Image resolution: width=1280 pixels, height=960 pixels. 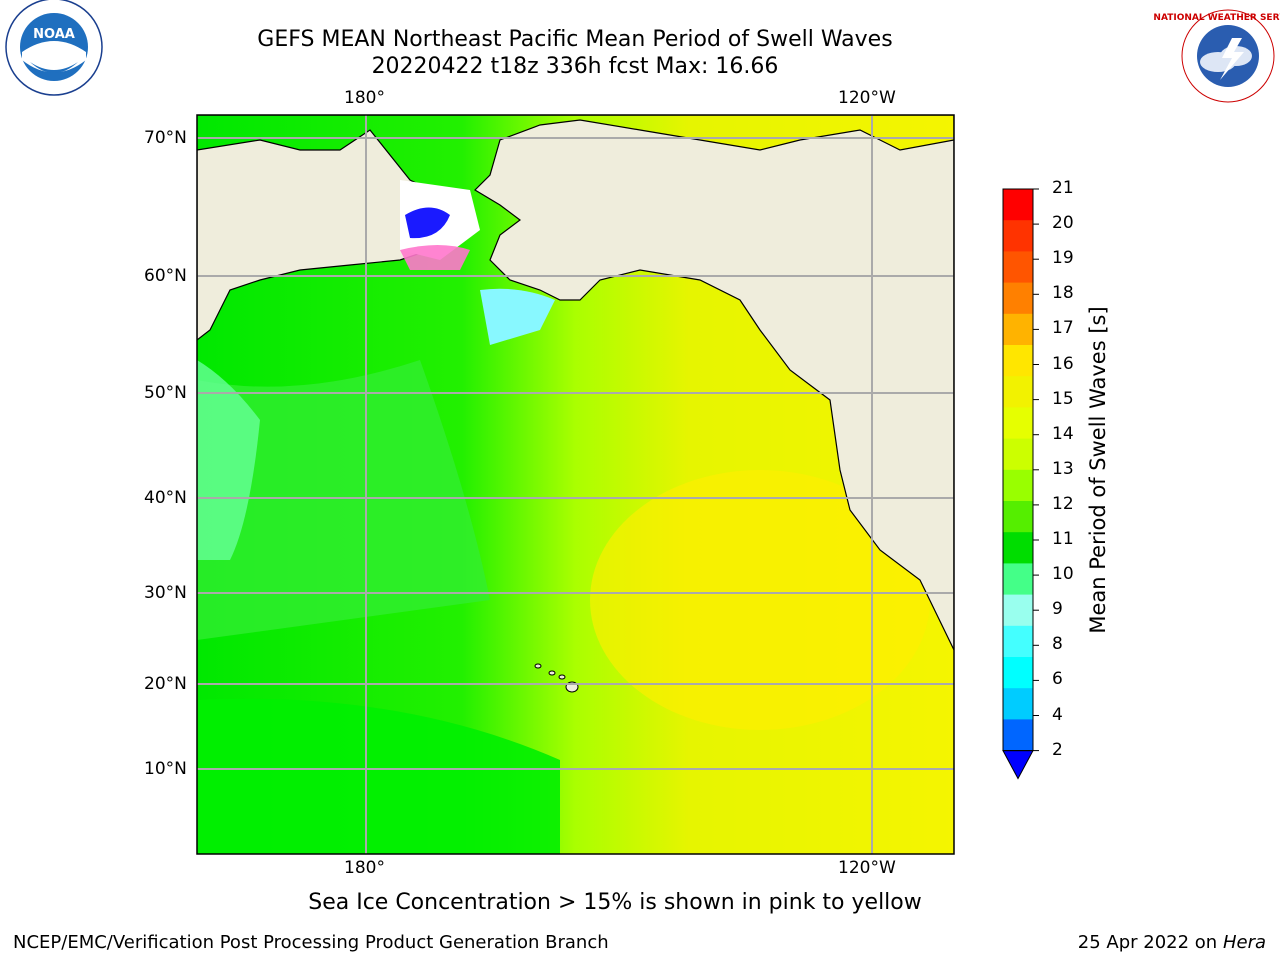 I want to click on colorbar-tick-label: 19, so click(x=1063, y=258).